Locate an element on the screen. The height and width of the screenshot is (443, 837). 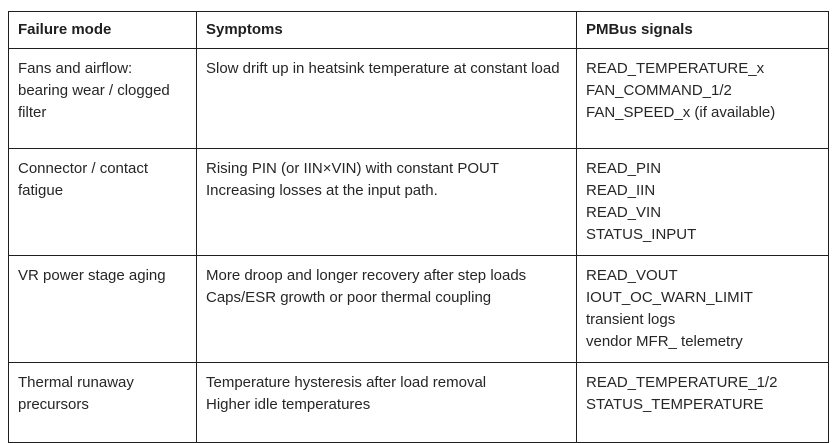
cell-failure-mode: Thermal runaway precursors is located at coordinates (102, 402).